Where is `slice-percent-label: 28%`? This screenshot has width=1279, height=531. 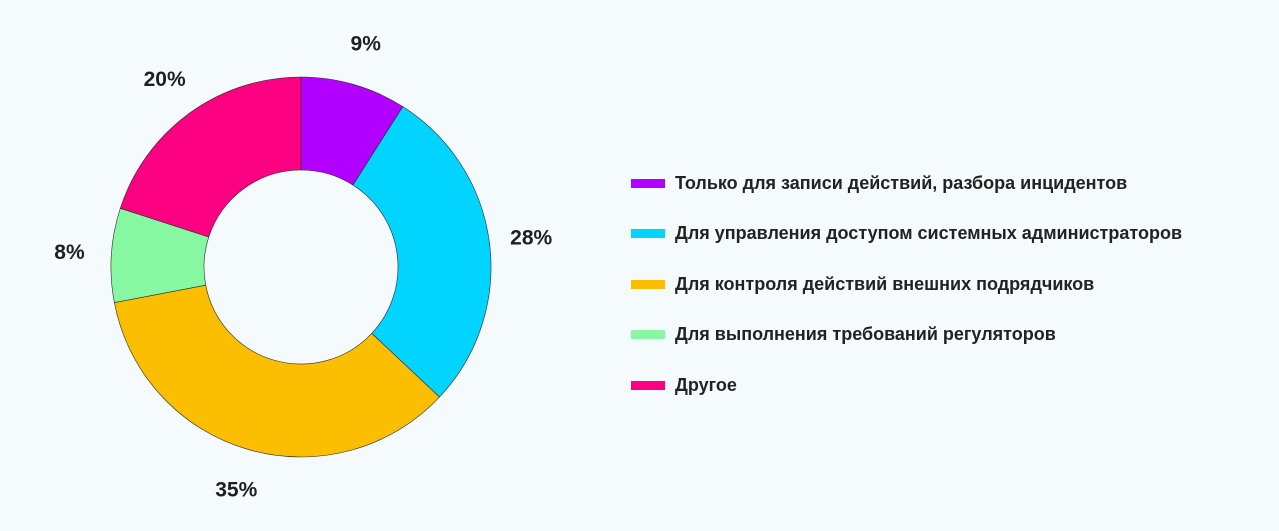
slice-percent-label: 28% is located at coordinates (531, 237).